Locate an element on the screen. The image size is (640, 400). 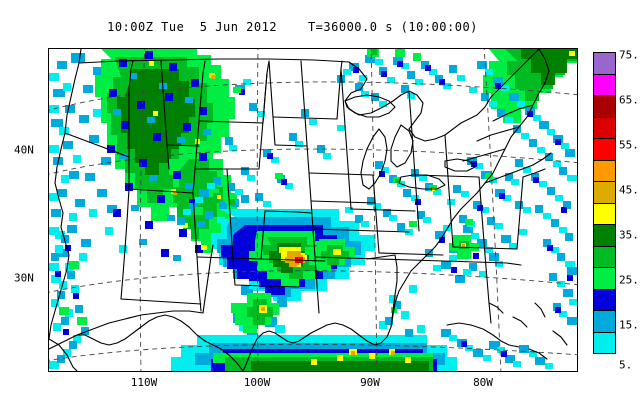
colorbar is located at coordinates (604, 203).